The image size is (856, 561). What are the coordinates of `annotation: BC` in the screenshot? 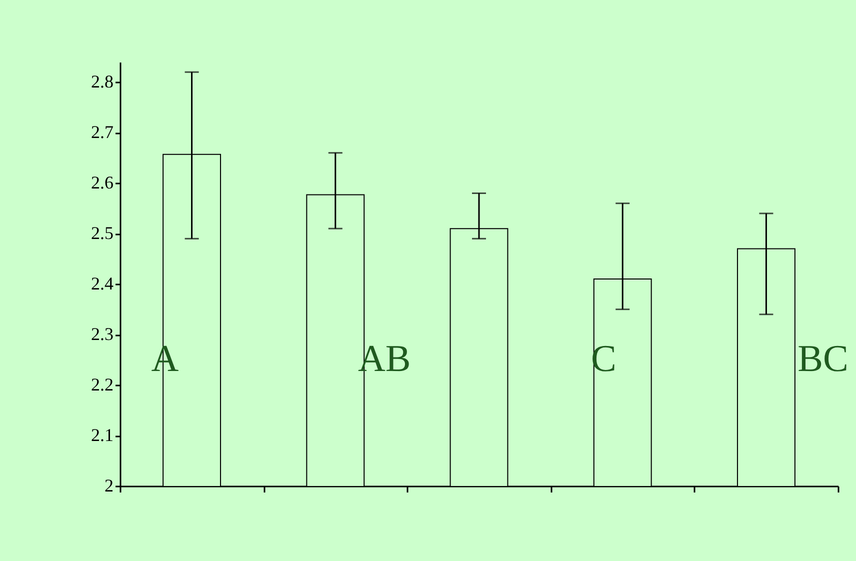 It's located at (823, 359).